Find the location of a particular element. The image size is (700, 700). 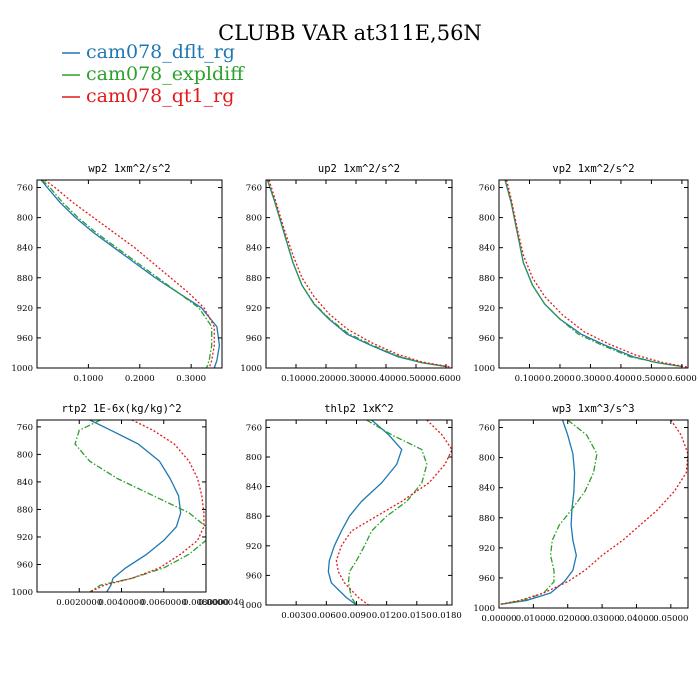

x-tick-label: 0.0180 is located at coordinates (447, 616).